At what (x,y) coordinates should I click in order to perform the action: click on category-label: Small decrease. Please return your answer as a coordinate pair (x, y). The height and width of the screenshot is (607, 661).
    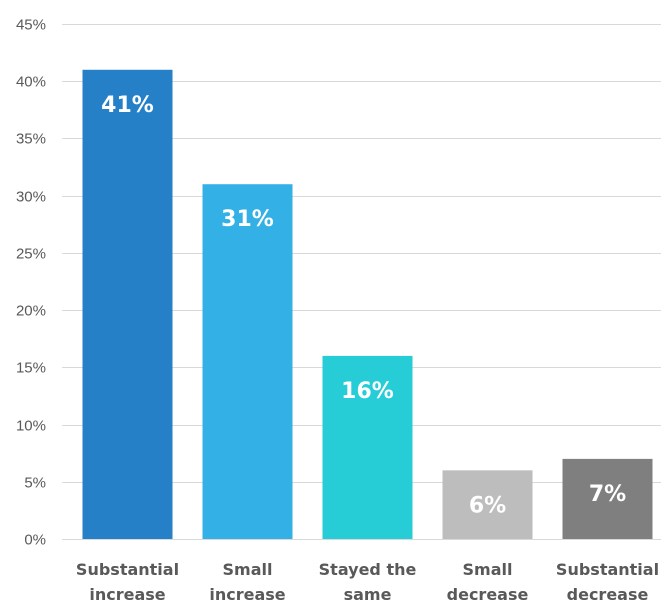
    Looking at the image, I should click on (488, 582).